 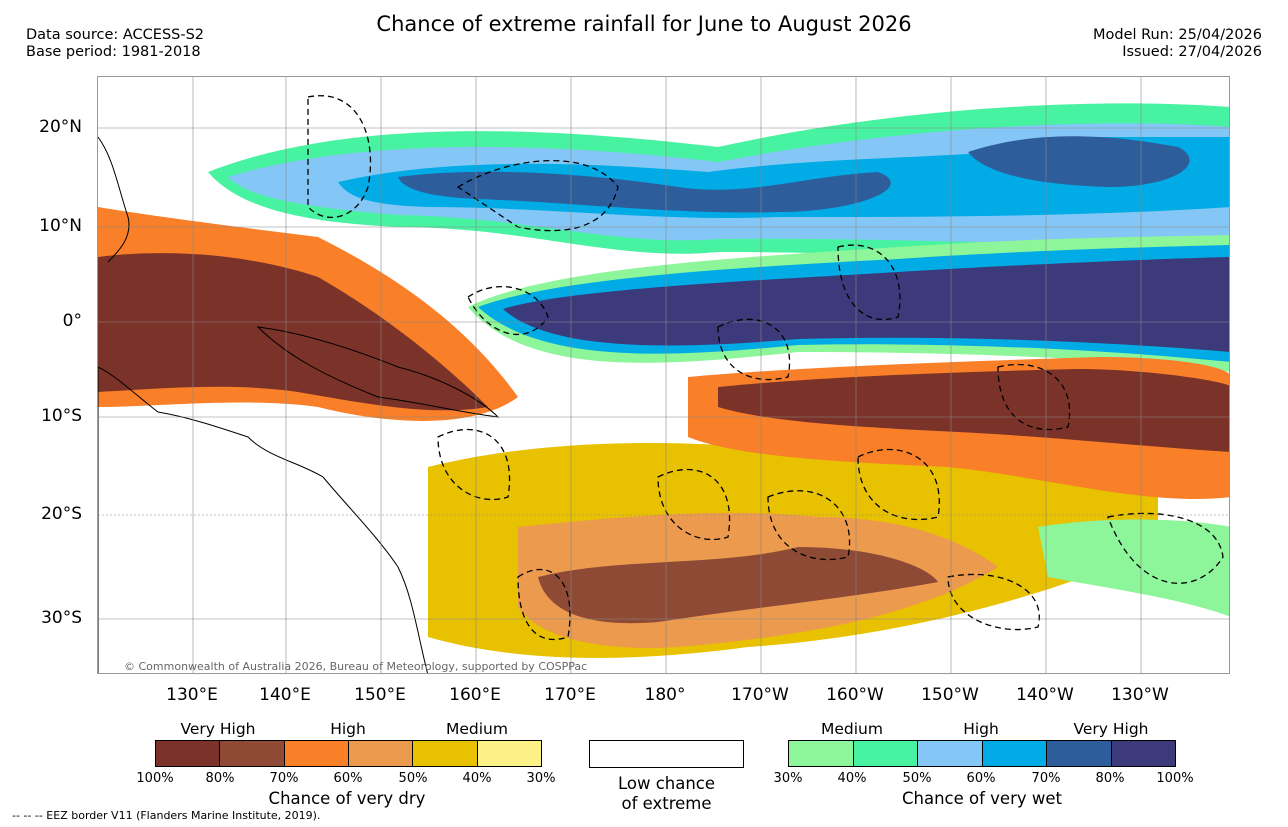 I want to click on lat-label-30s: 30°S, so click(x=61, y=618).